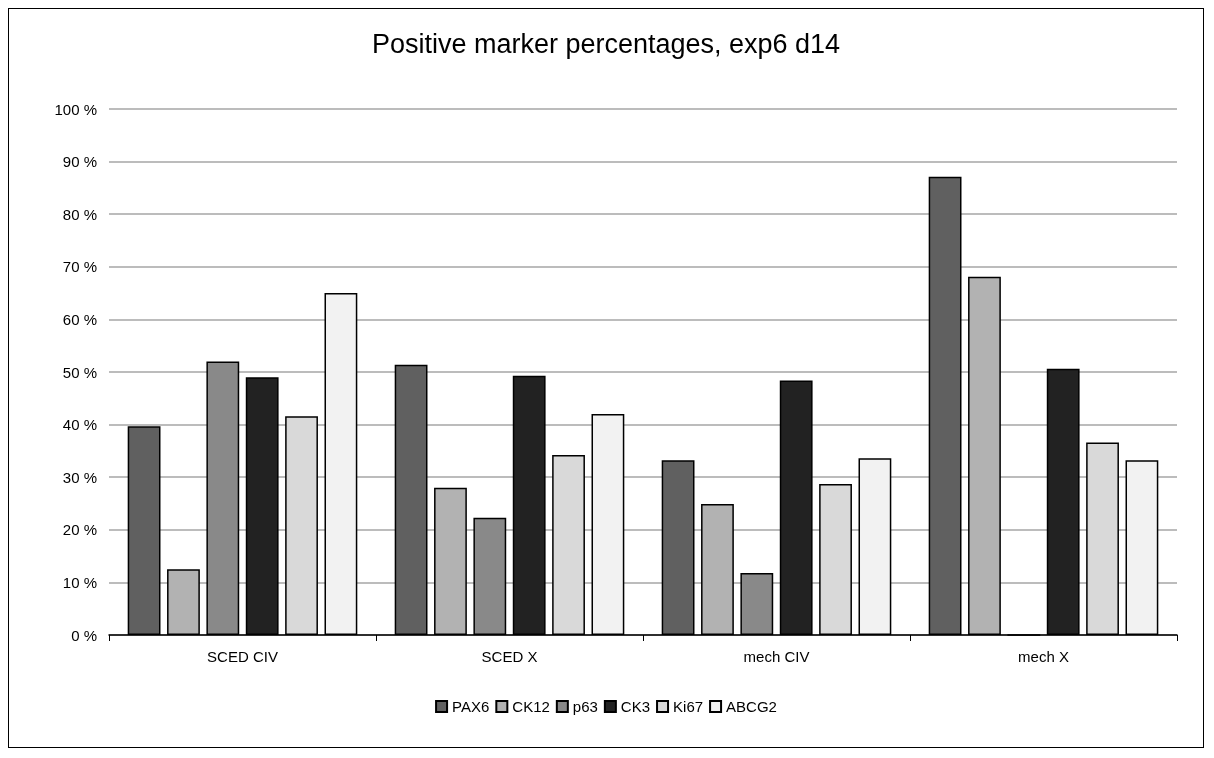  What do you see at coordinates (531, 706) in the screenshot?
I see `legend-label: CK12` at bounding box center [531, 706].